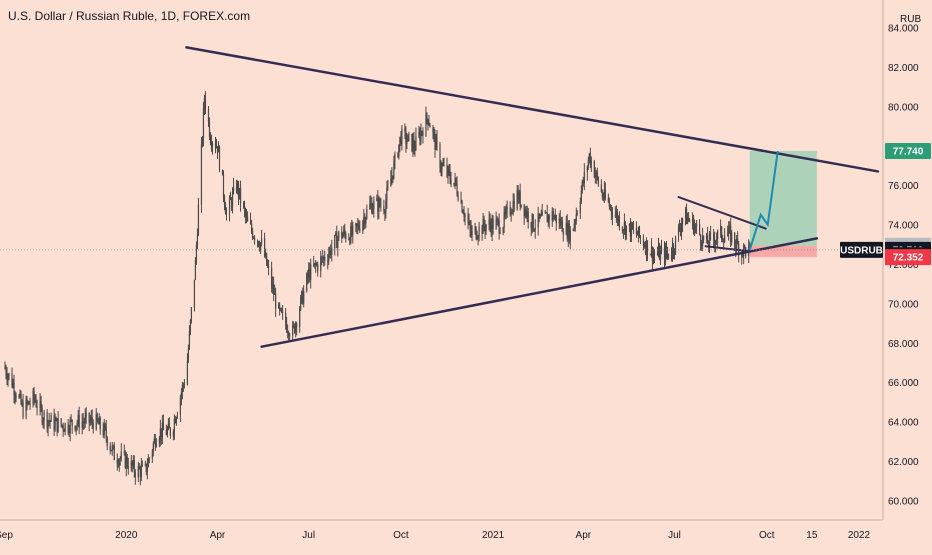  Describe the element at coordinates (903, 265) in the screenshot. I see `y-tick-label: 72.000` at that location.